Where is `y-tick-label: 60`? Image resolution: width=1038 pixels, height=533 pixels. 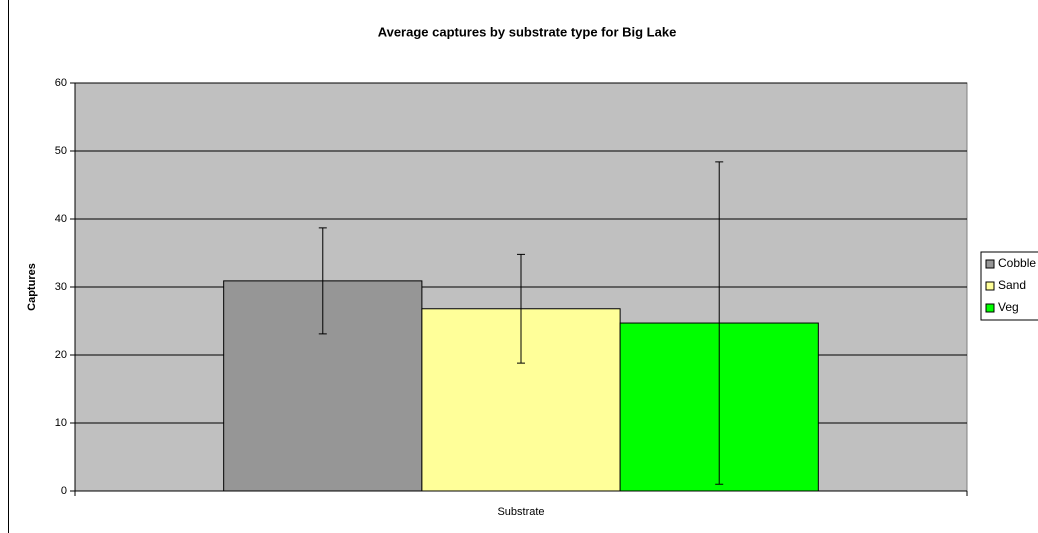 y-tick-label: 60 is located at coordinates (61, 83).